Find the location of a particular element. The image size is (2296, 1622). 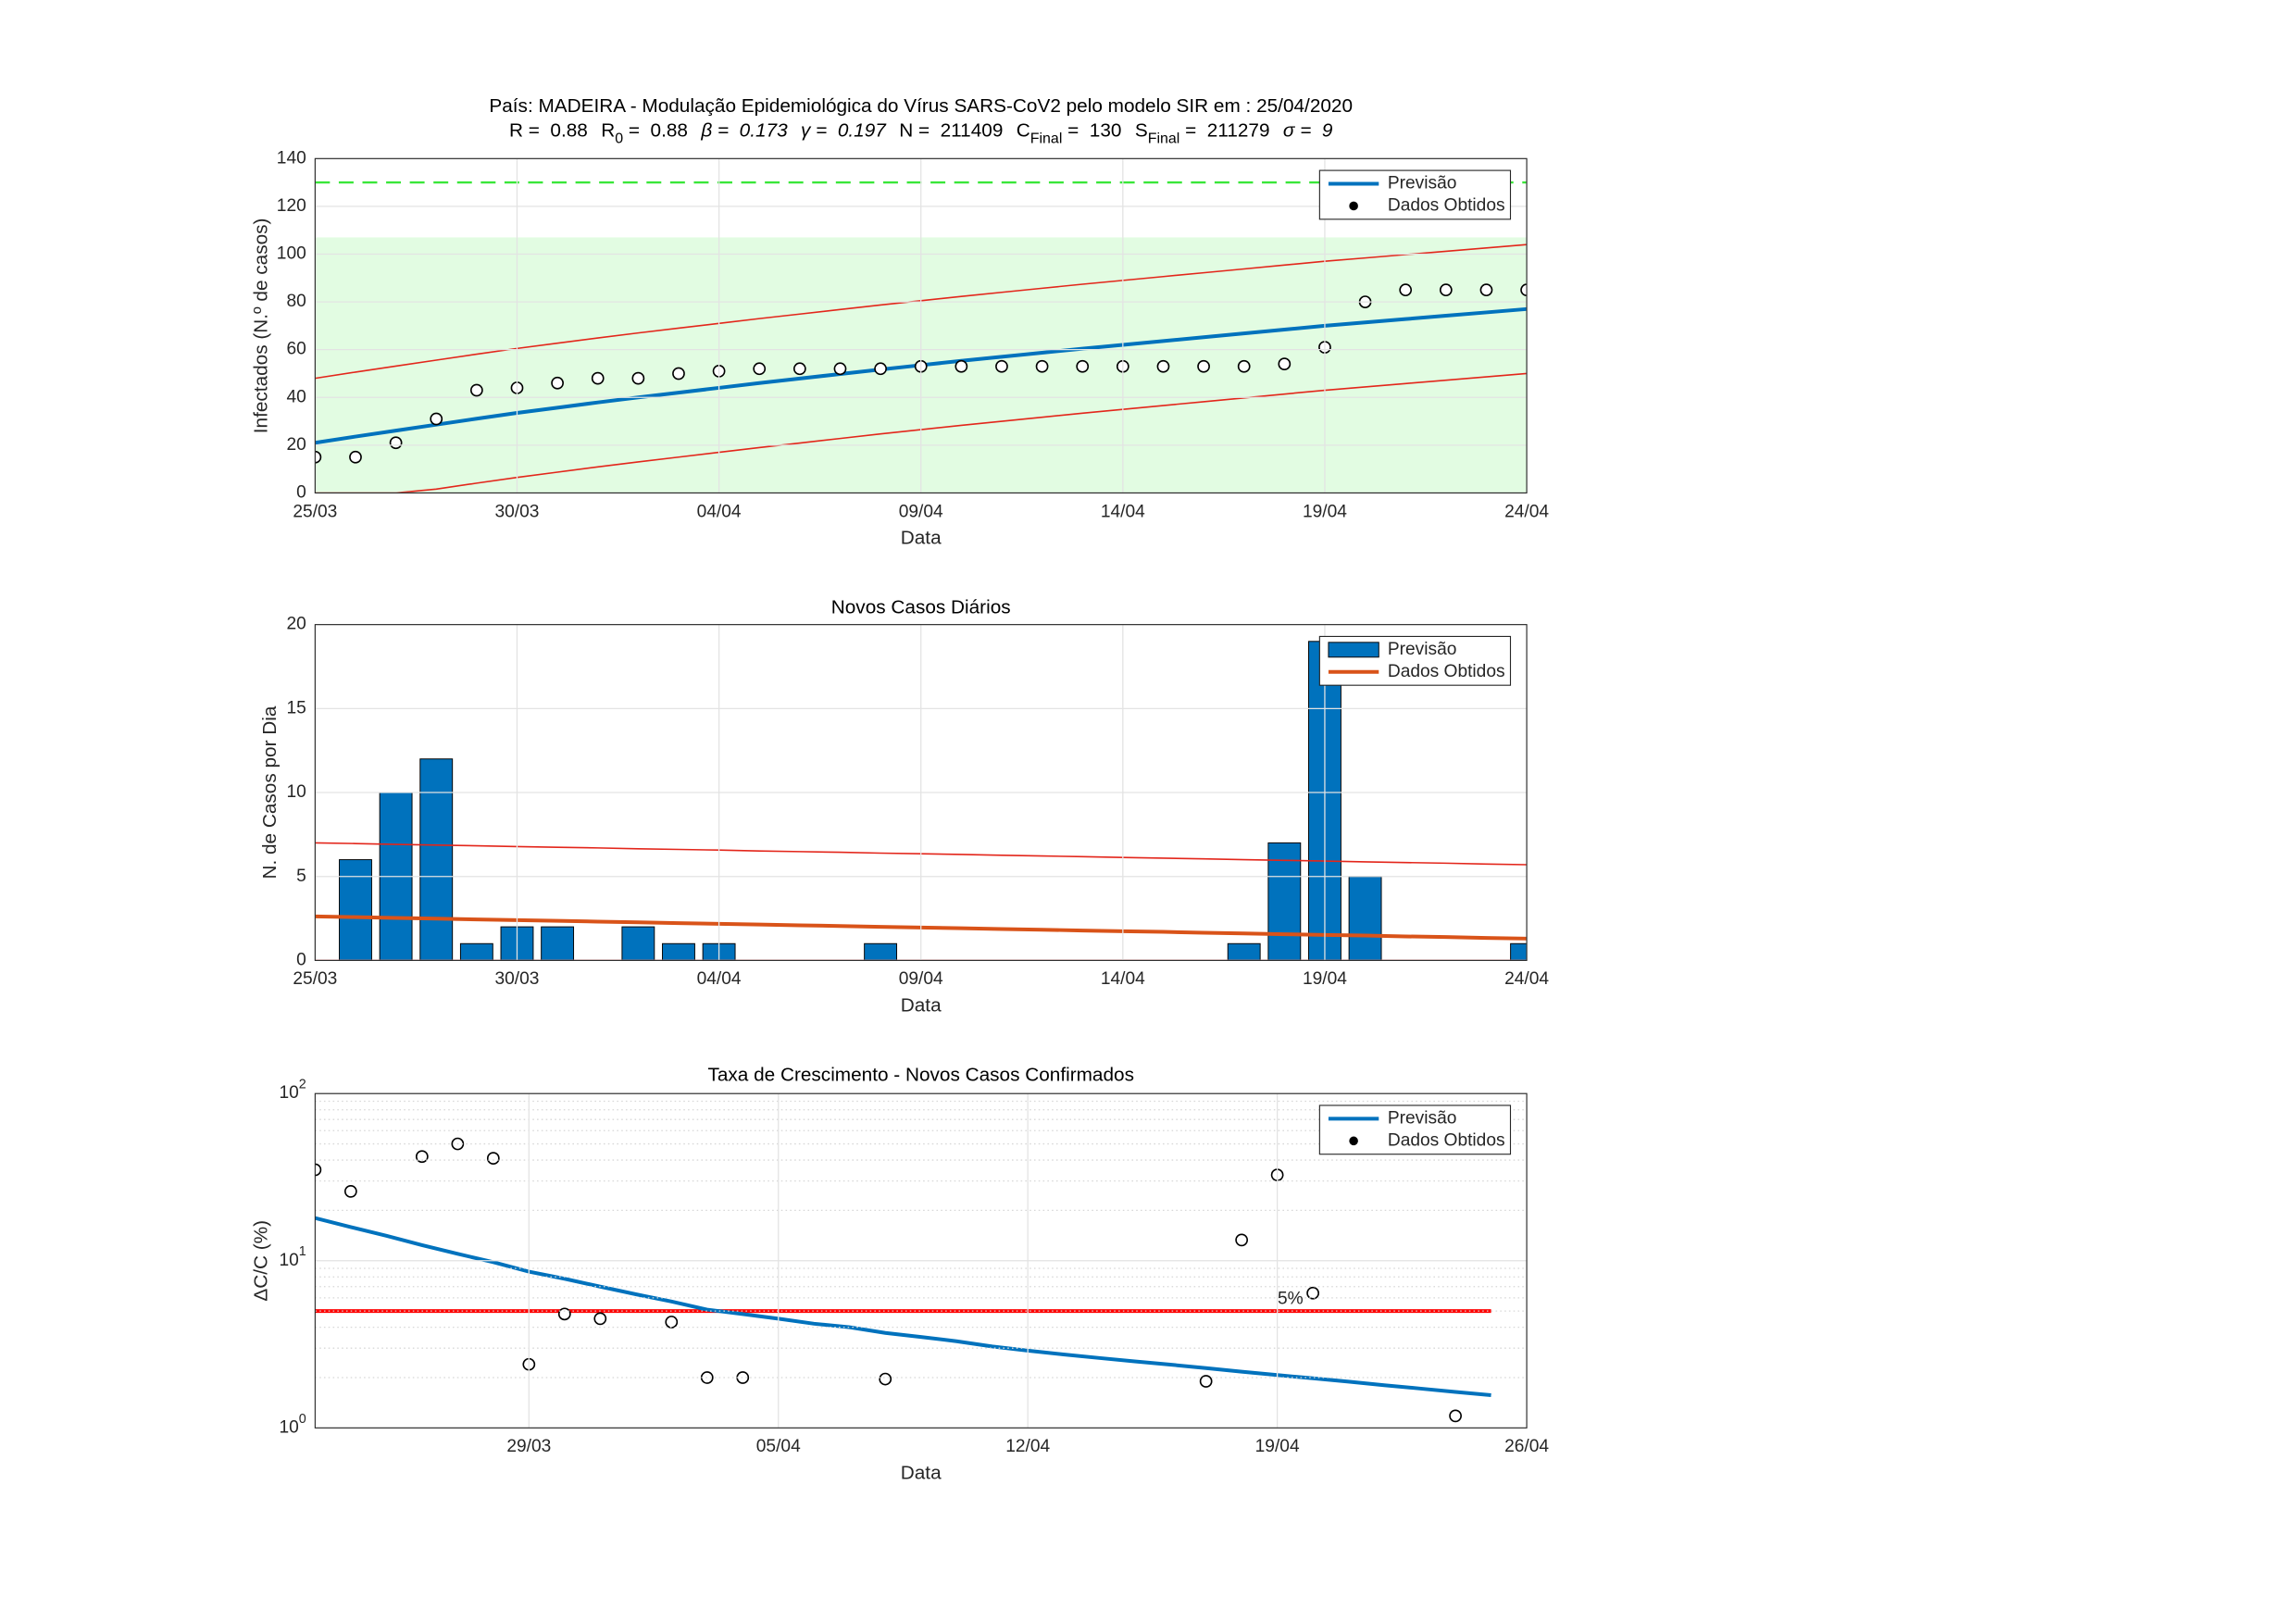

parameter: σ = 9 is located at coordinates (1308, 131).